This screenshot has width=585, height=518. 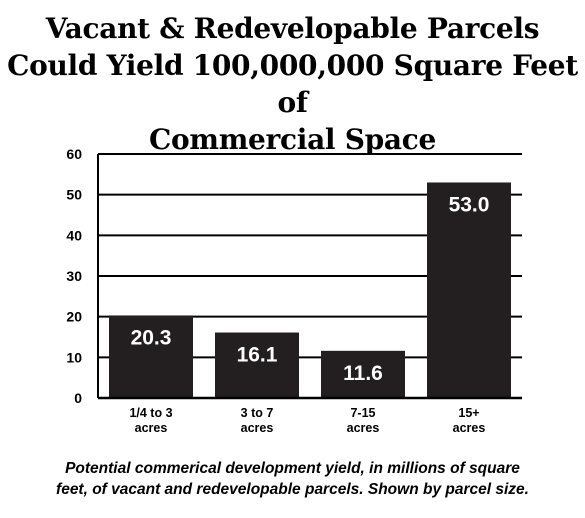 I want to click on bar-data-label: 20.3, so click(x=151, y=337).